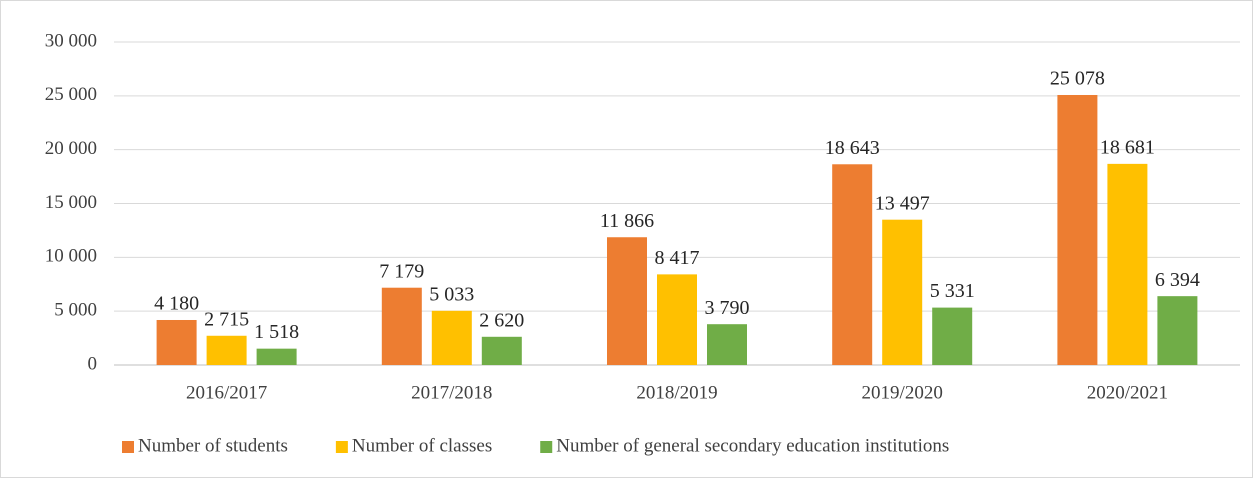 The width and height of the screenshot is (1253, 478). What do you see at coordinates (422, 445) in the screenshot?
I see `legend-label: Number of classes` at bounding box center [422, 445].